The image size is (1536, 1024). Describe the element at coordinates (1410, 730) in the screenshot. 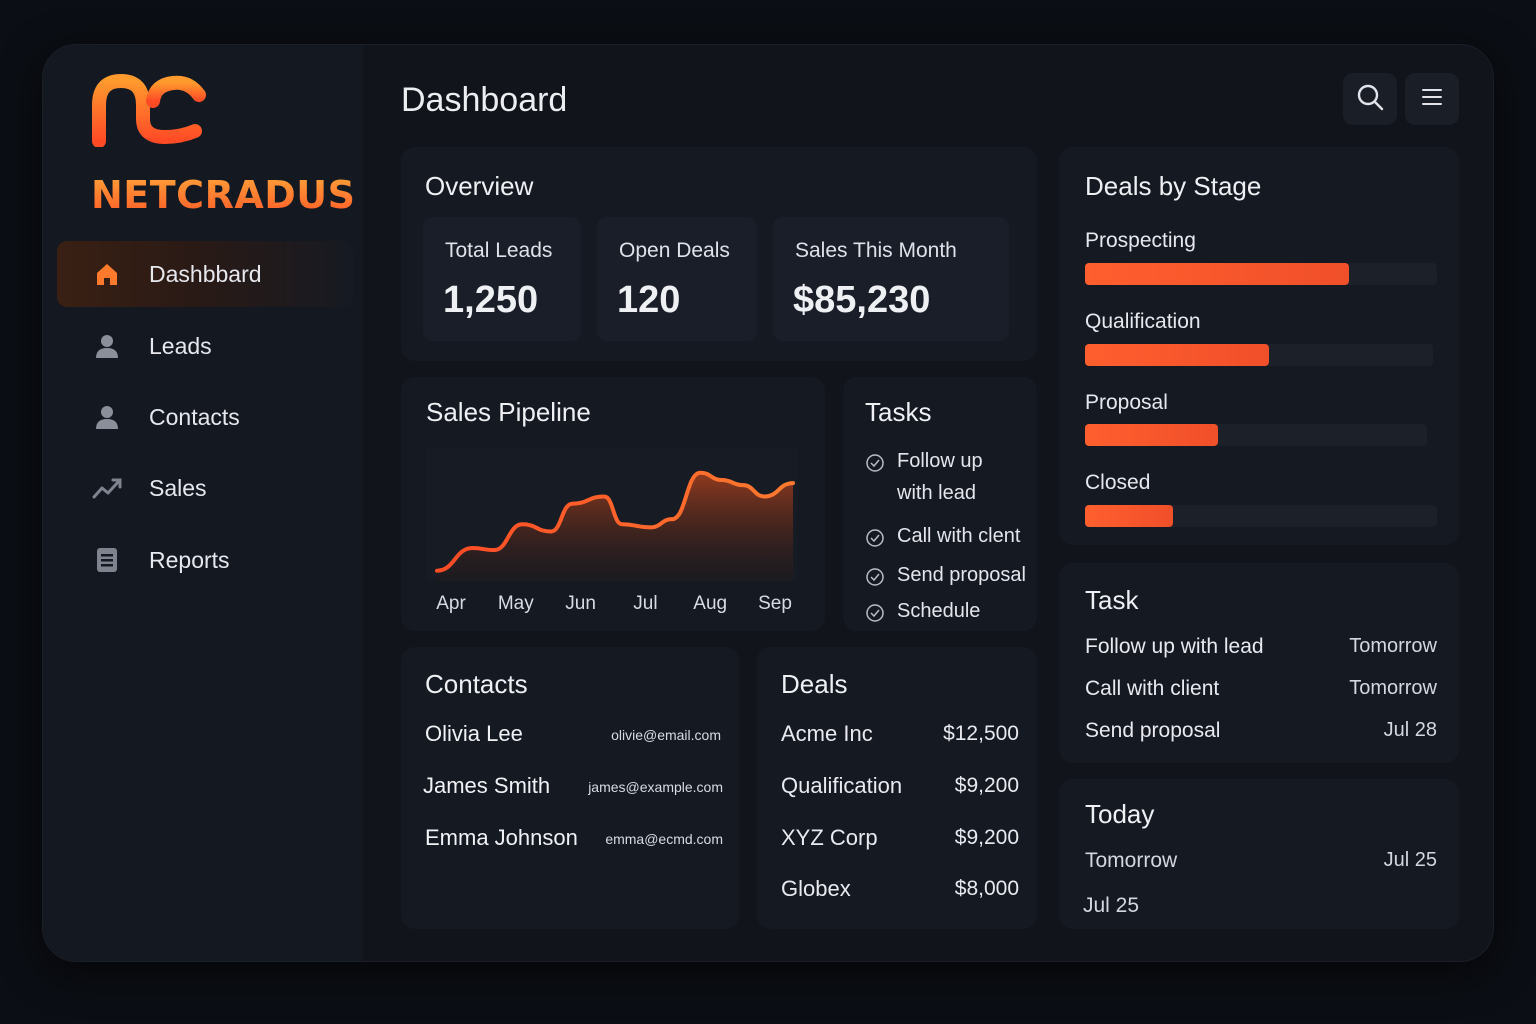

I see `task-row-due: Jul 28` at that location.